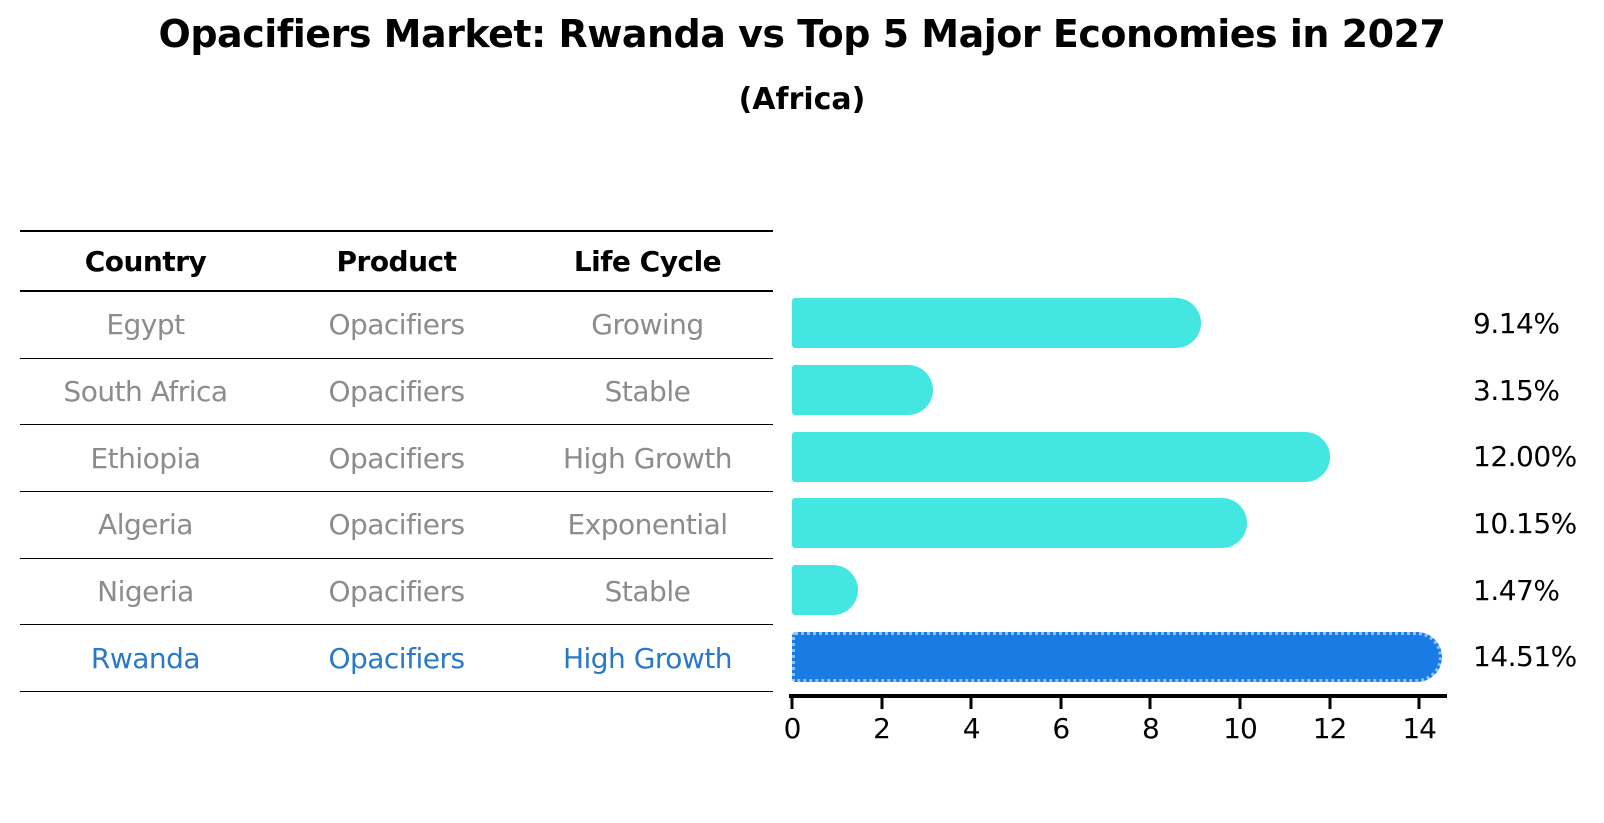 This screenshot has width=1604, height=823. Describe the element at coordinates (145, 325) in the screenshot. I see `country-cell: Egypt` at that location.